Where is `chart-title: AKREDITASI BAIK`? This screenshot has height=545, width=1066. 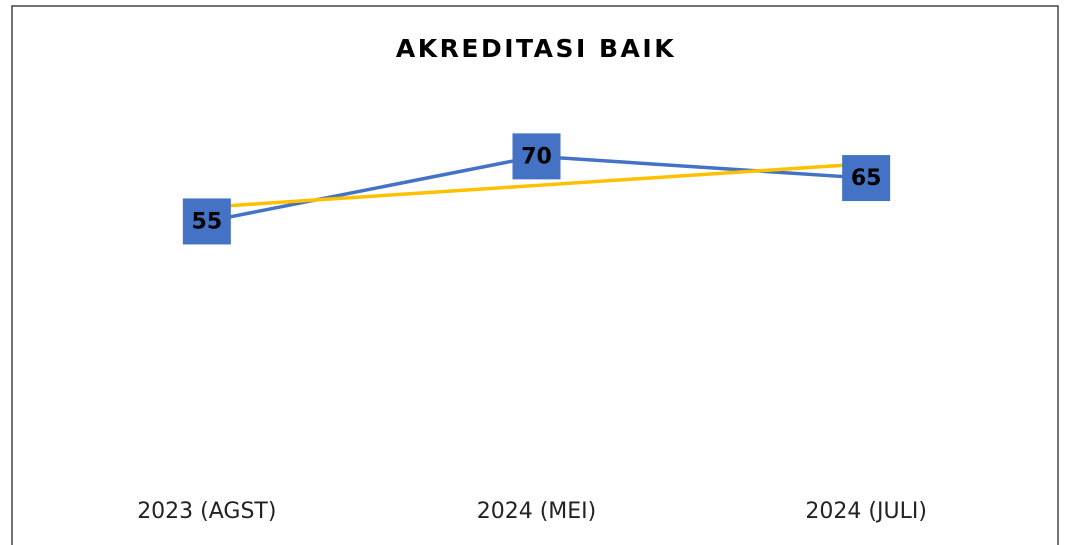 chart-title: AKREDITASI BAIK is located at coordinates (536, 48).